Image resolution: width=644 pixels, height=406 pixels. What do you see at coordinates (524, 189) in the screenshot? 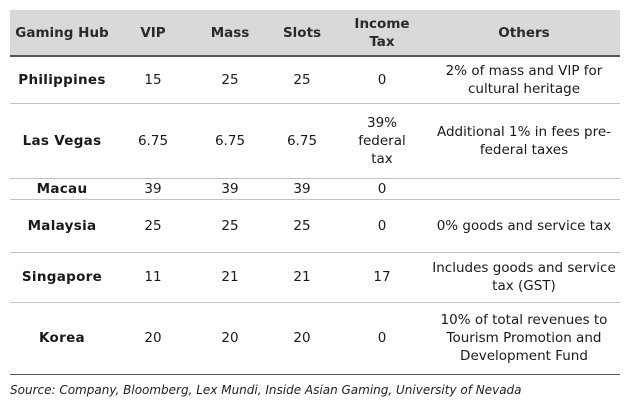
I see `others-cell` at bounding box center [524, 189].